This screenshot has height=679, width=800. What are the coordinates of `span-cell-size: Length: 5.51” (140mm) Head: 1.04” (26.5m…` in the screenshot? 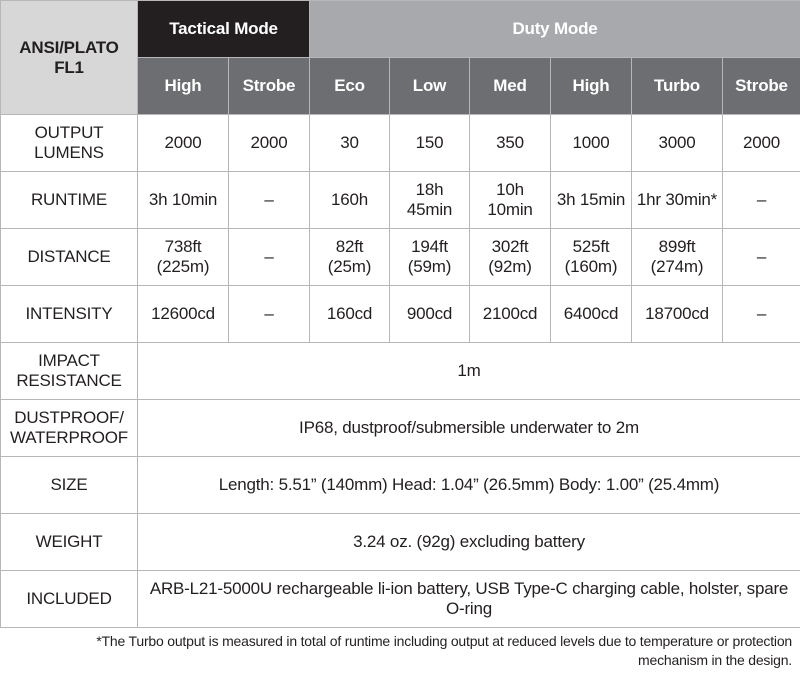 It's located at (468, 485).